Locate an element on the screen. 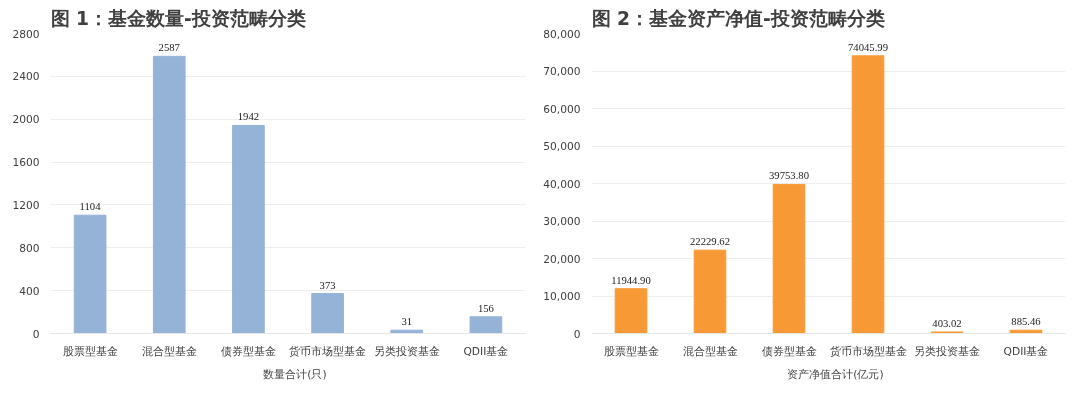 Image resolution: width=1080 pixels, height=398 pixels. y-tick-label: 50,000 is located at coordinates (562, 146).